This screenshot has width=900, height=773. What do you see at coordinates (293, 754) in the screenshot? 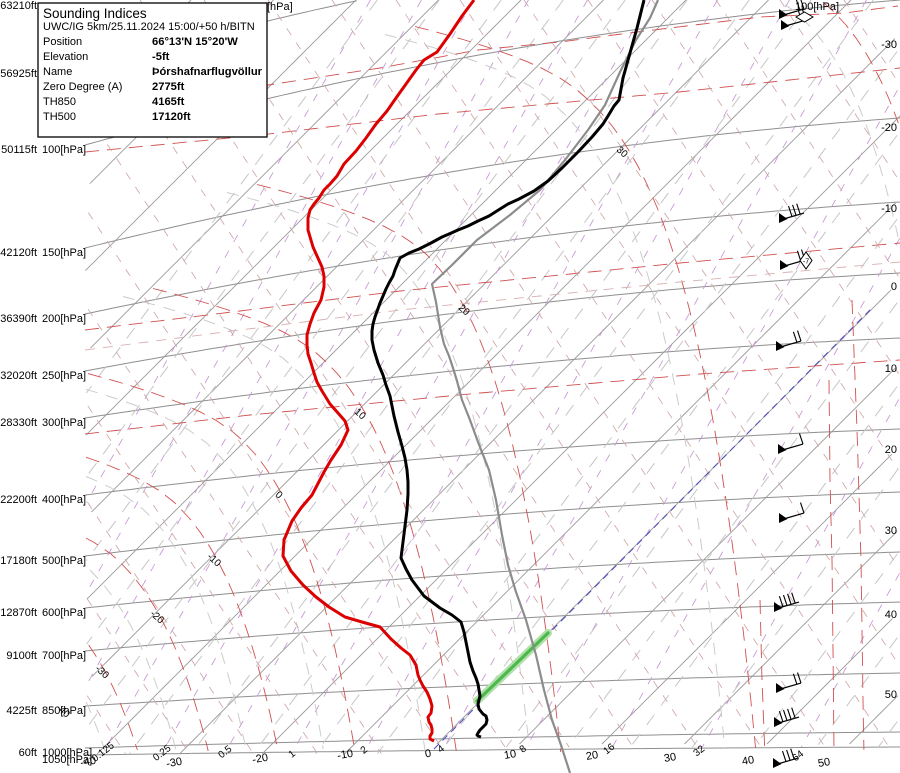
I see `svg-text: 1` at bounding box center [293, 754].